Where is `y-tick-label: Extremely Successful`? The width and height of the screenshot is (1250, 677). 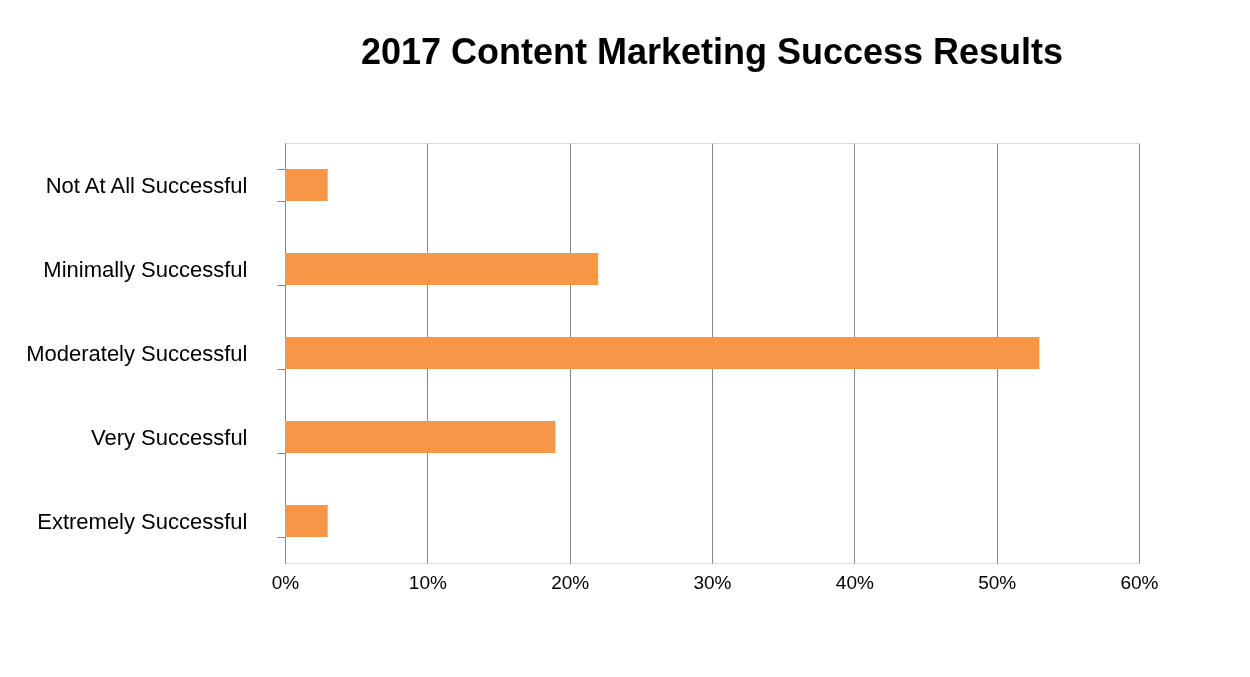 y-tick-label: Extremely Successful is located at coordinates (142, 521).